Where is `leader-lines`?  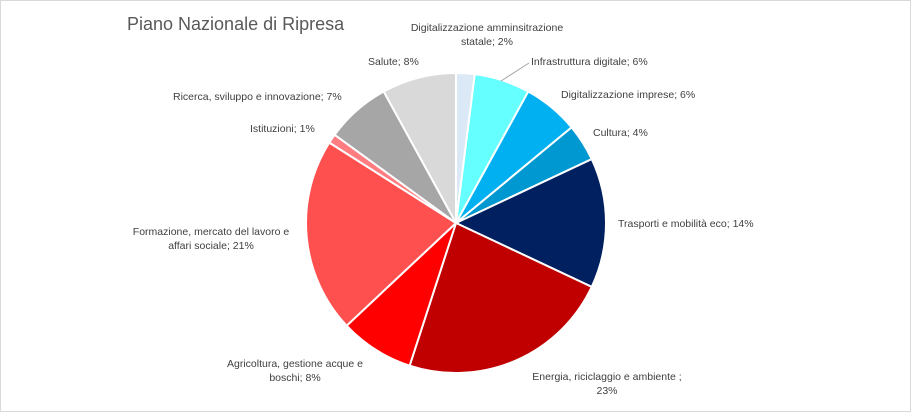 leader-lines is located at coordinates (515, 72).